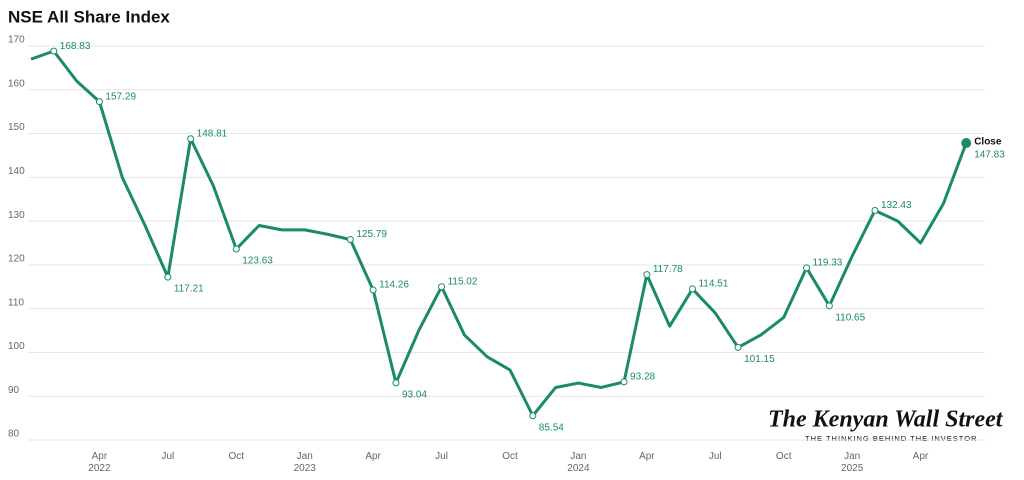 The width and height of the screenshot is (1024, 480). Describe the element at coordinates (99, 462) in the screenshot. I see `x-tick-label: Apr 2022` at that location.